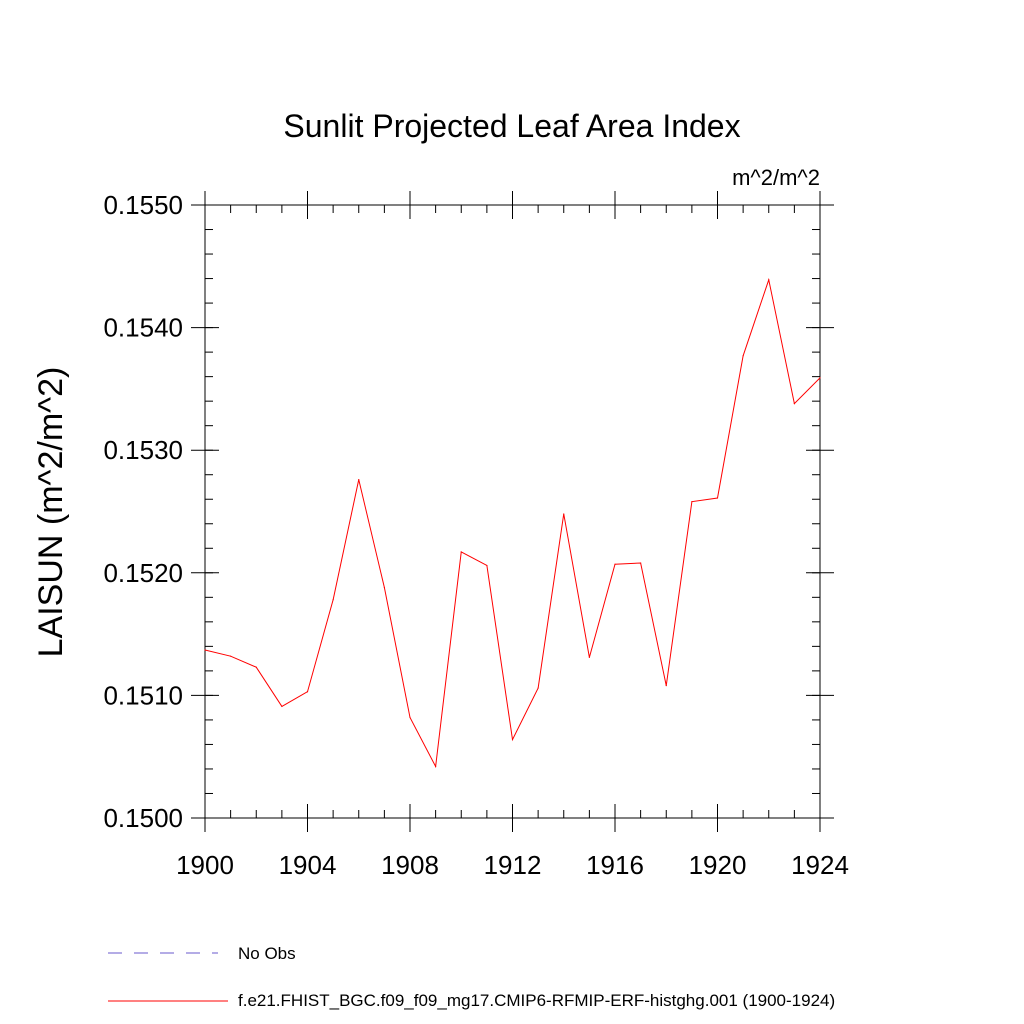 The width and height of the screenshot is (1024, 1024). What do you see at coordinates (143, 695) in the screenshot?
I see `y-tick-label: 0.1510` at bounding box center [143, 695].